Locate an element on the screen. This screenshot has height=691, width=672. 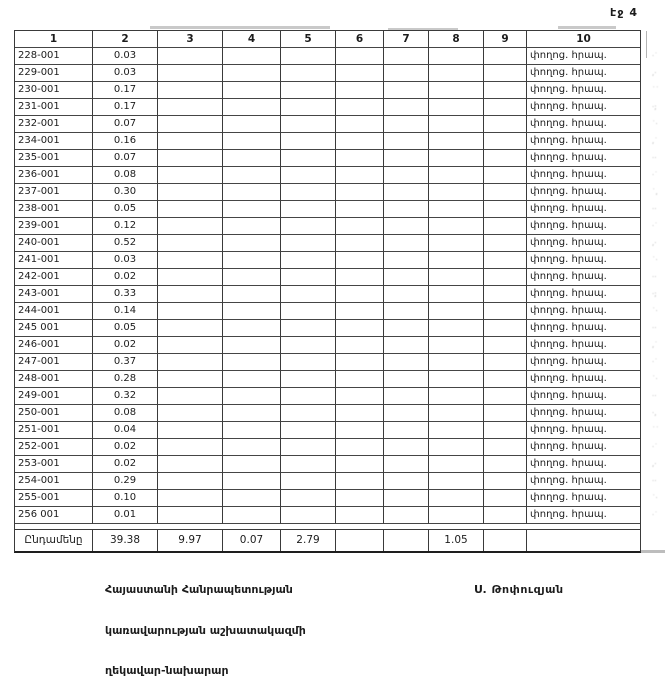
table-row: 236-001 0.08 փողոց. հրապ. is located at coordinates (327, 175).